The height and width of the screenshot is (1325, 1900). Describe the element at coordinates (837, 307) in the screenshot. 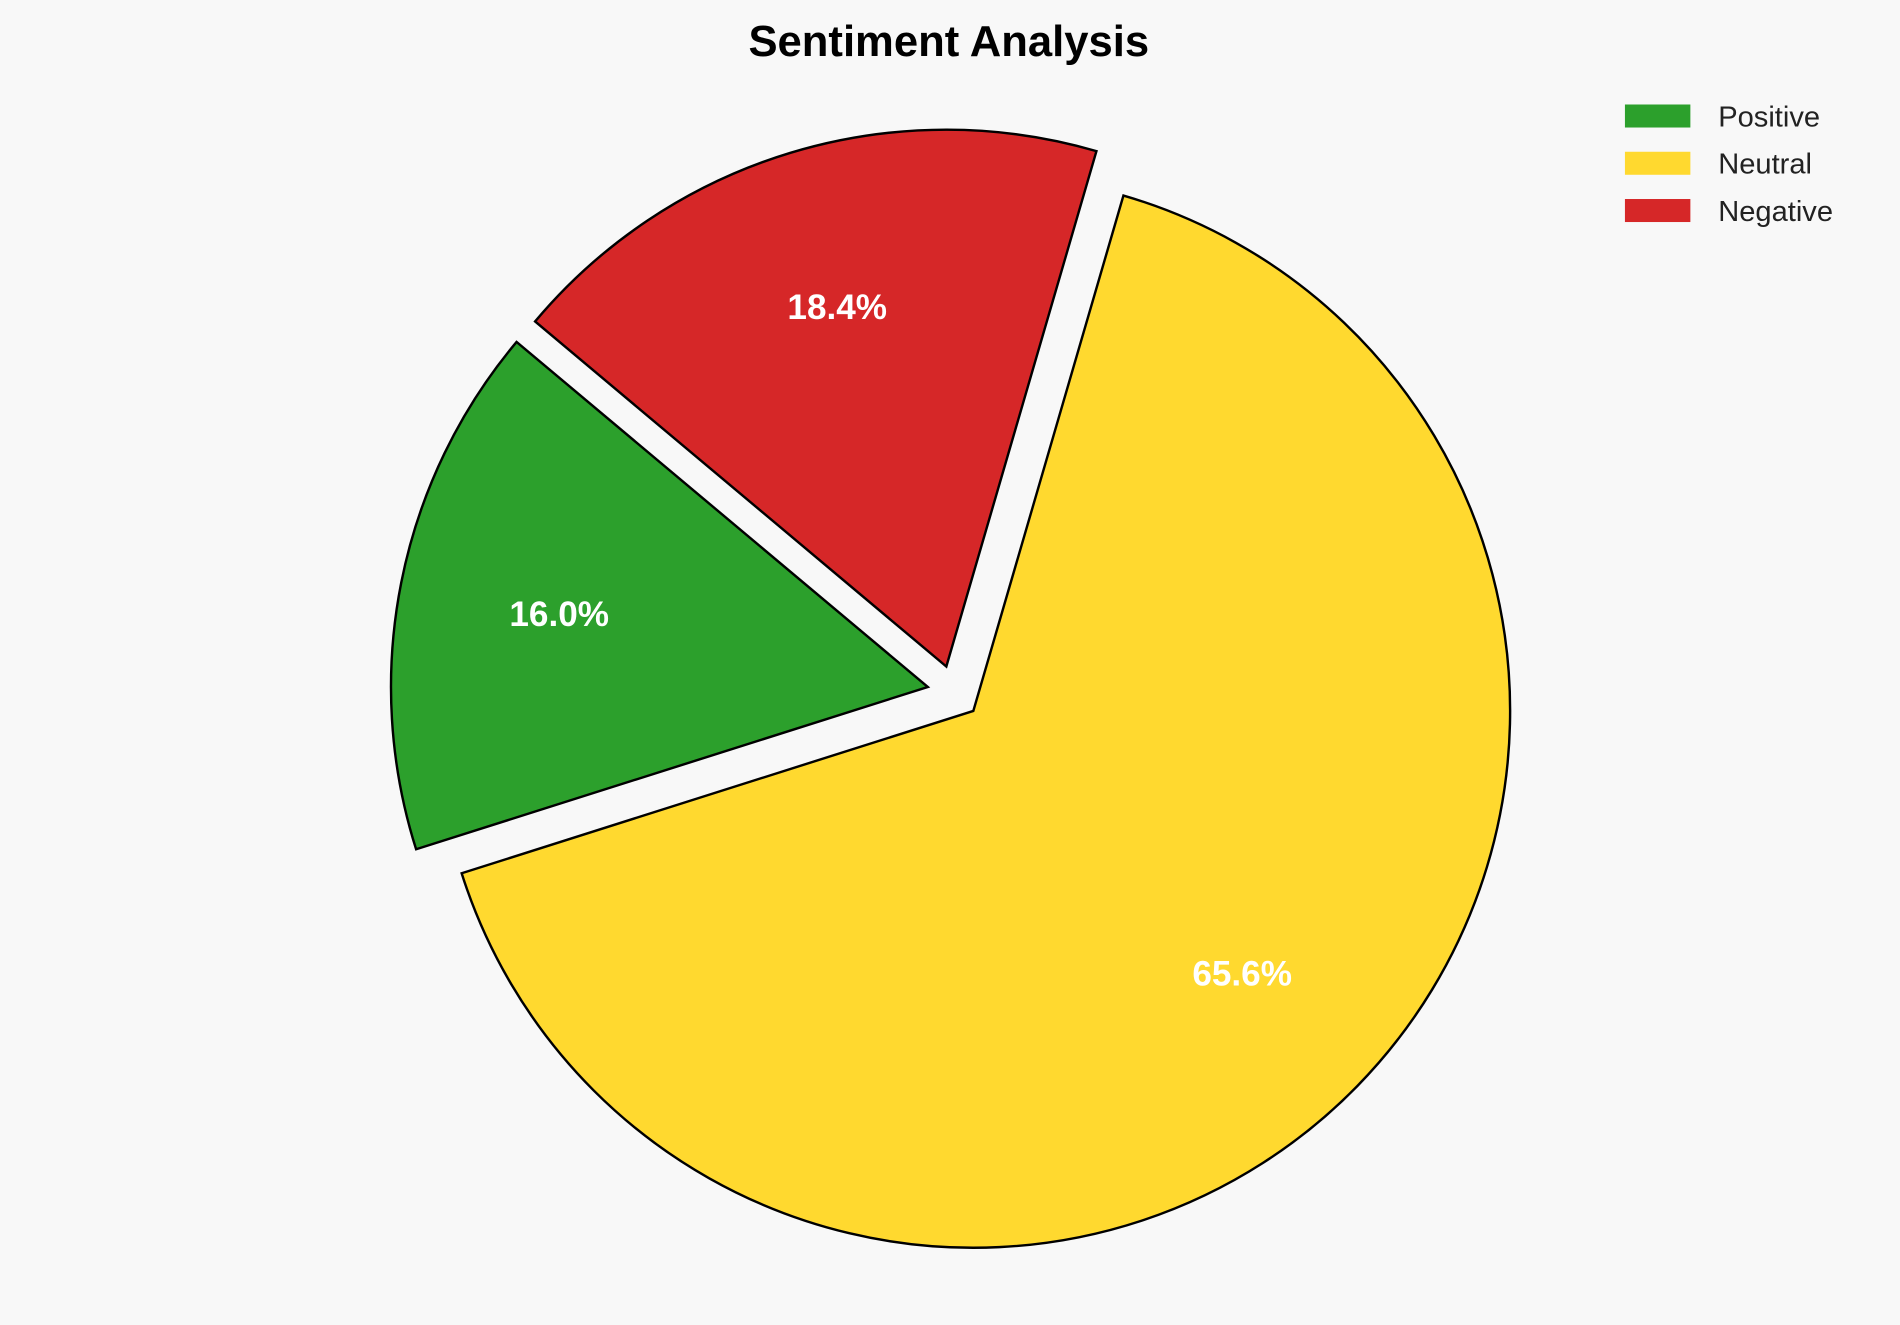

I see `slice-label-negative: 18.4%` at that location.